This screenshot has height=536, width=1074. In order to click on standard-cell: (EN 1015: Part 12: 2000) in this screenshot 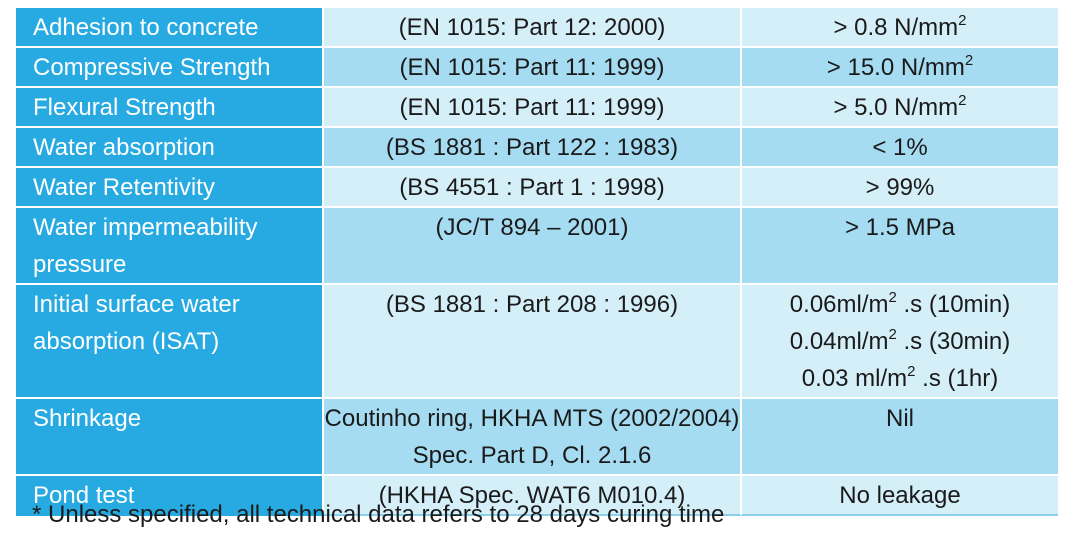, I will do `click(533, 28)`.